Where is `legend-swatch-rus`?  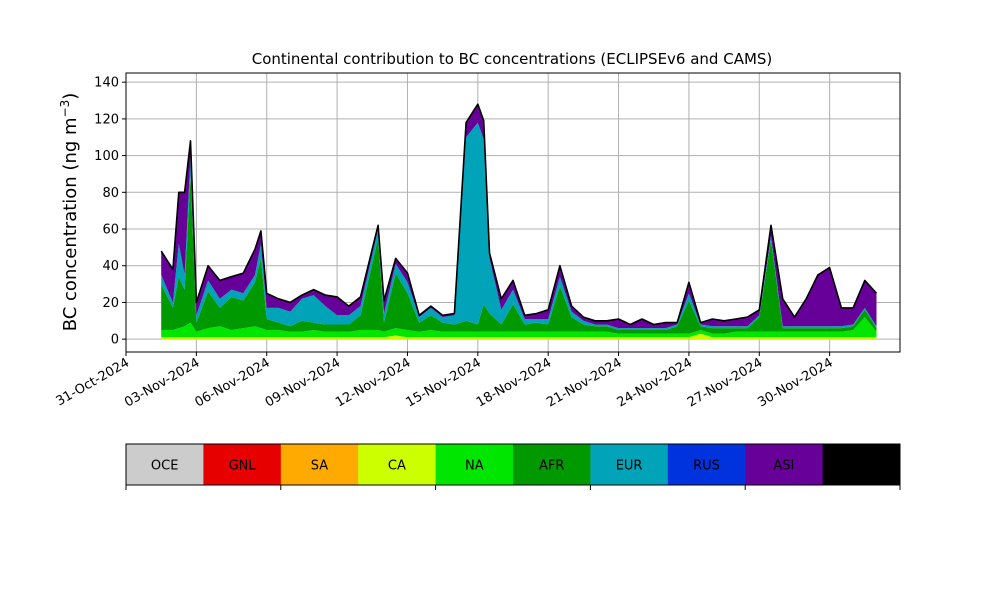 legend-swatch-rus is located at coordinates (706, 464).